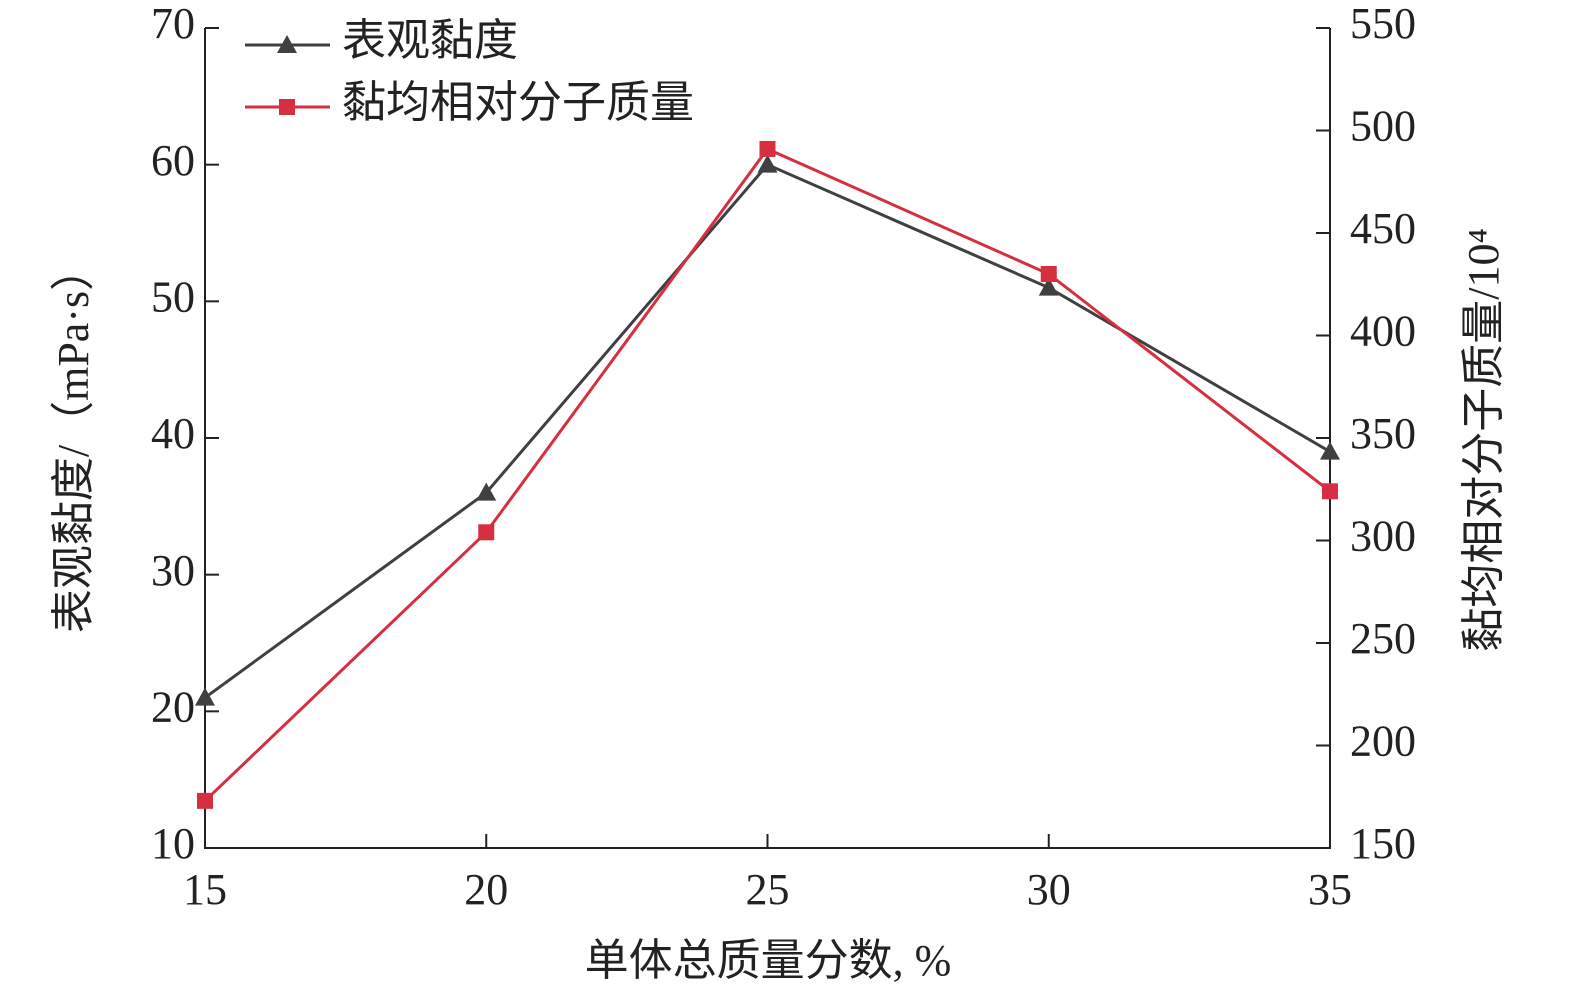 Image resolution: width=1575 pixels, height=1001 pixels. What do you see at coordinates (1383, 331) in the screenshot?
I see `y2-tick-label: 400` at bounding box center [1383, 331].